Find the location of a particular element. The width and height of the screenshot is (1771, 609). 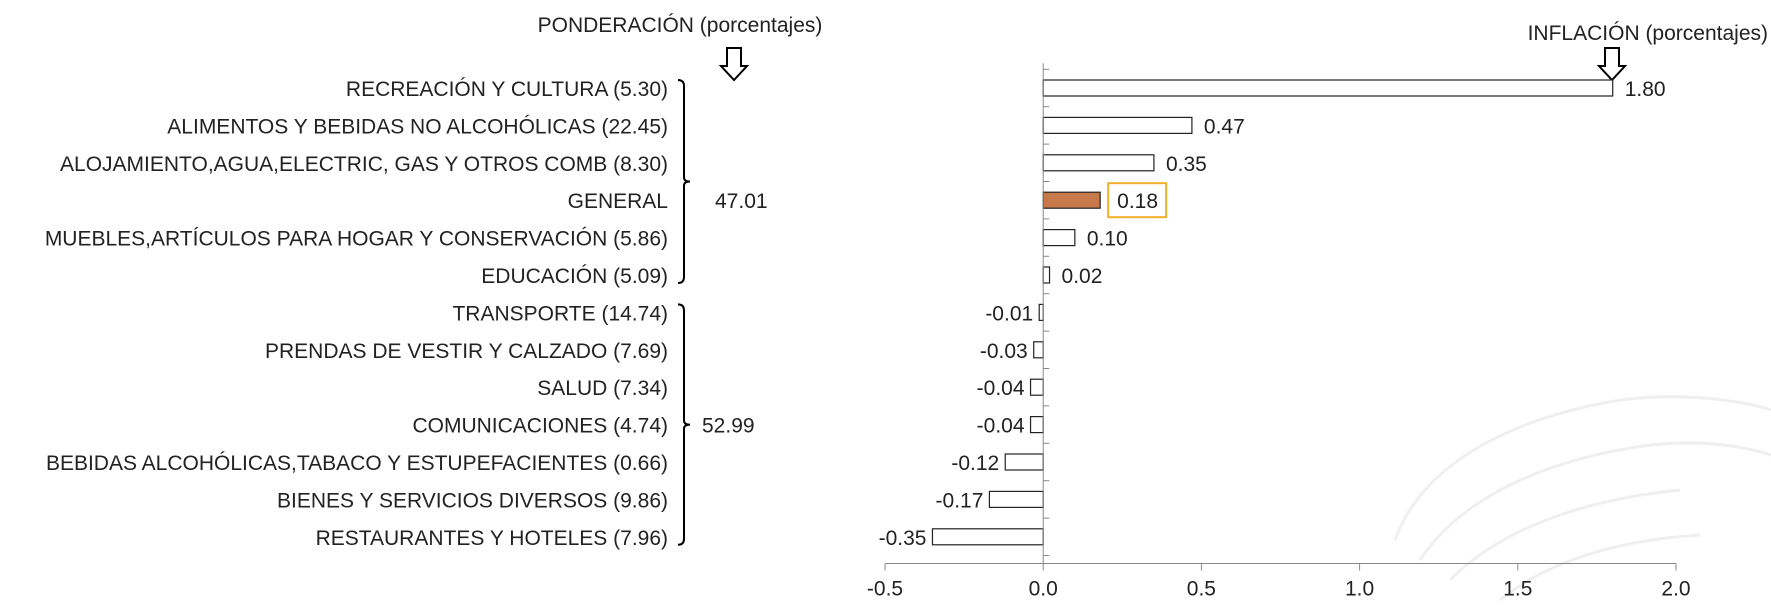

x-tick-label: 1.0 is located at coordinates (1359, 589).